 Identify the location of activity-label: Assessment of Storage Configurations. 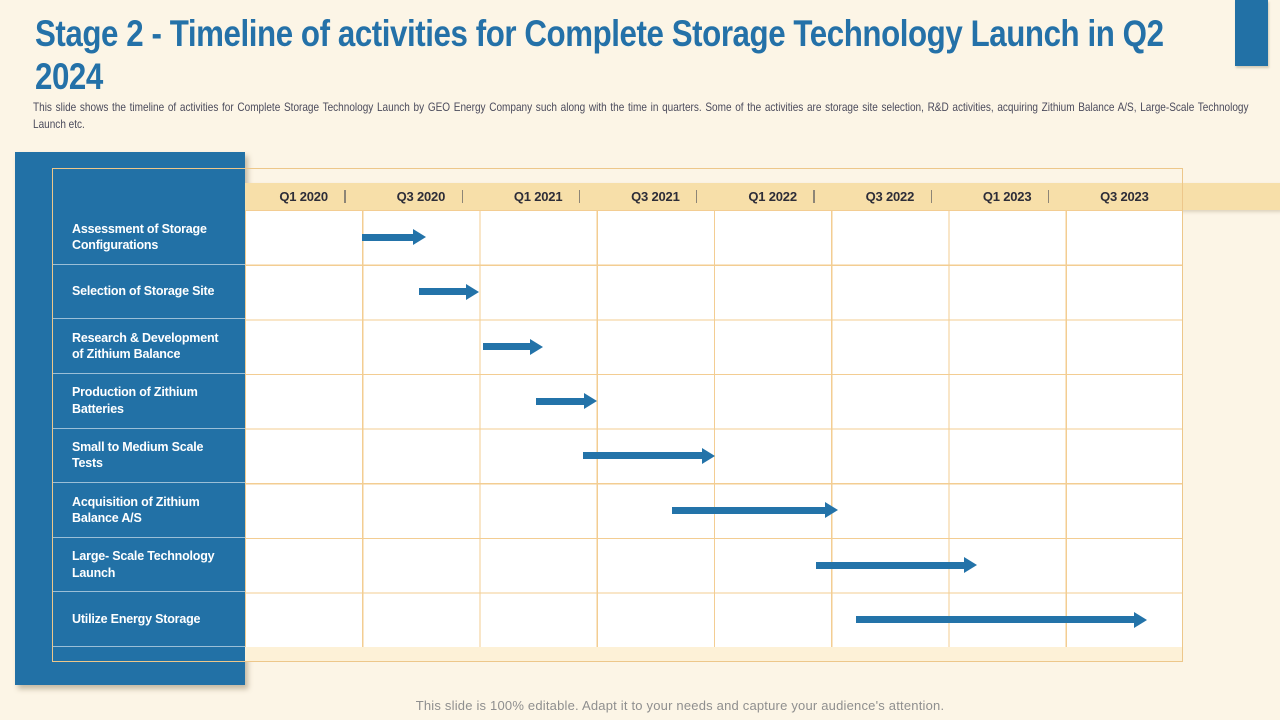
(149, 237).